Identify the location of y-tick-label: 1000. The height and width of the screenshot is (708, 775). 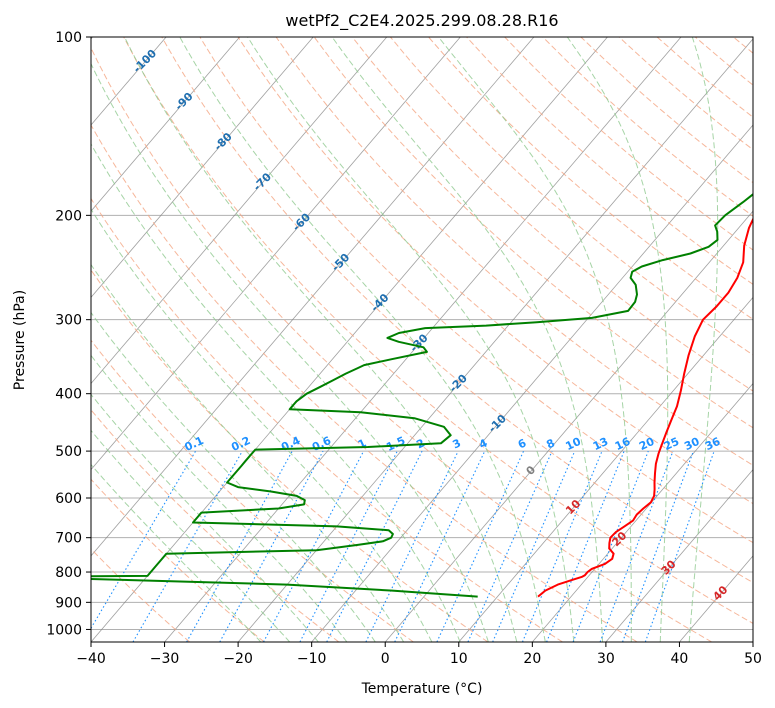
(64, 630).